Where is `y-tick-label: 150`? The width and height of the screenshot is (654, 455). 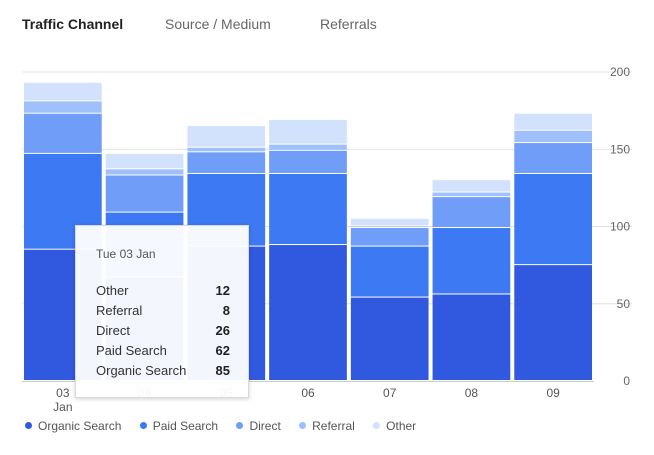
y-tick-label: 150 is located at coordinates (620, 149).